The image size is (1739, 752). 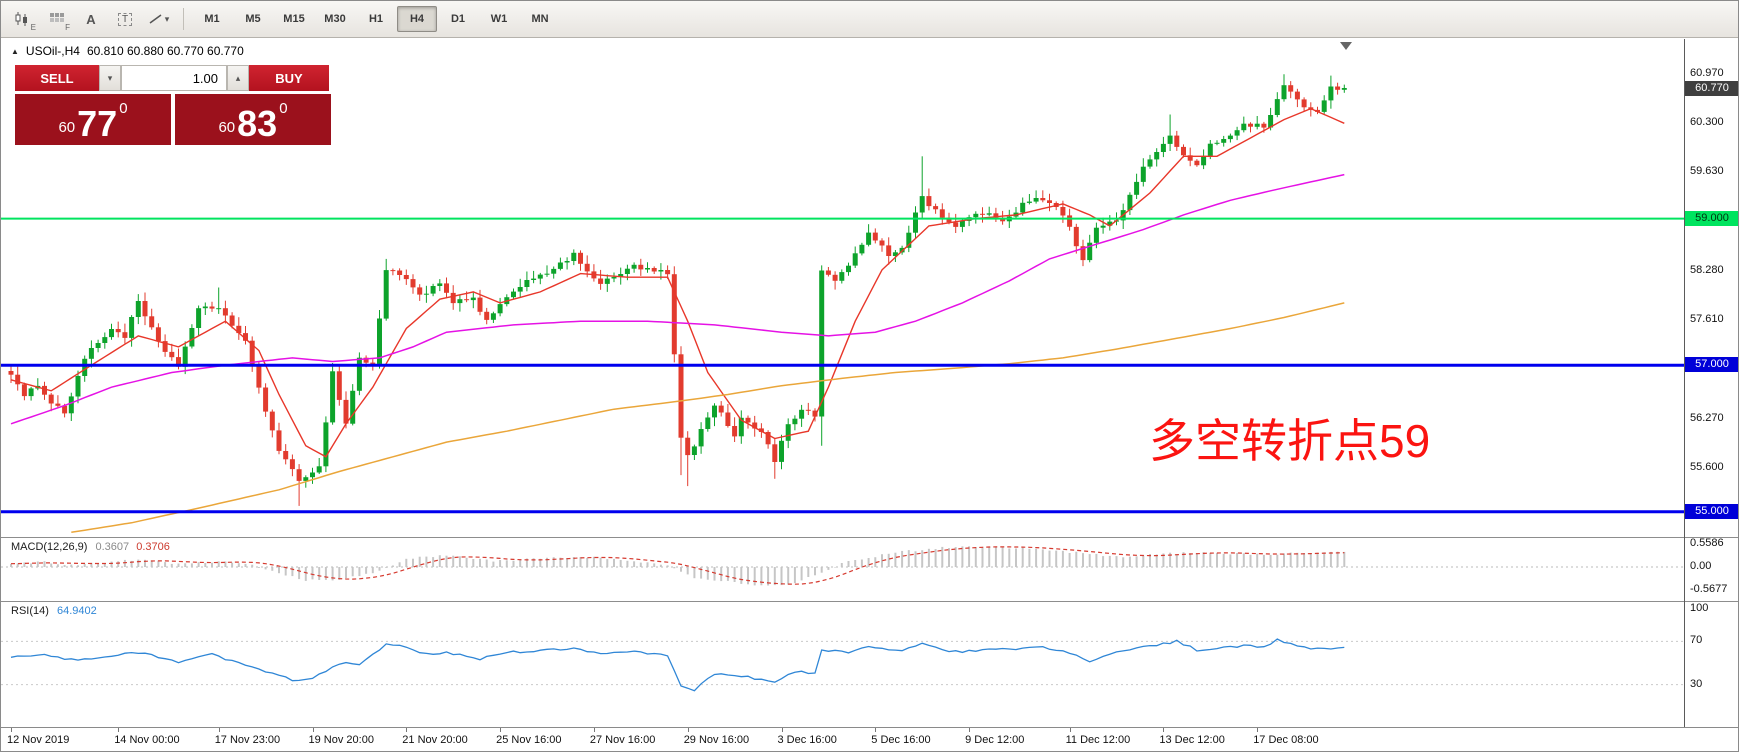 I want to click on timeframe-m5: M5, so click(x=253, y=19).